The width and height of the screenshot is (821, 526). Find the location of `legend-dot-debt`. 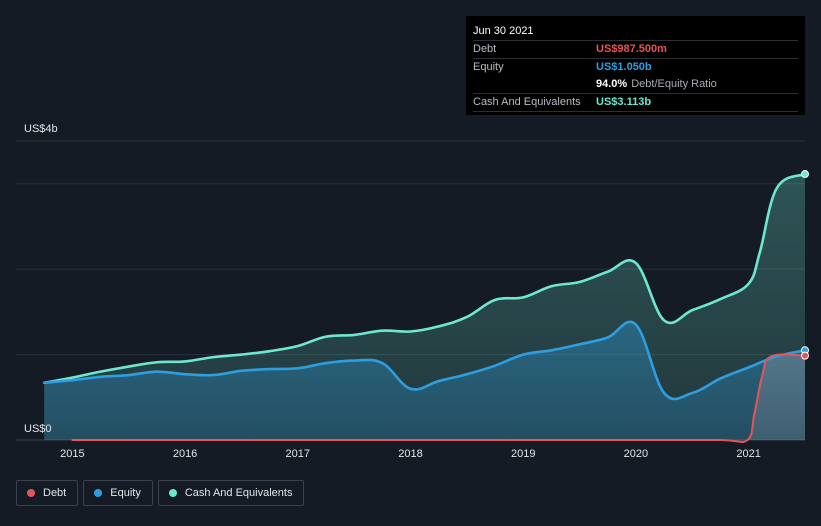

legend-dot-debt is located at coordinates (31, 493).